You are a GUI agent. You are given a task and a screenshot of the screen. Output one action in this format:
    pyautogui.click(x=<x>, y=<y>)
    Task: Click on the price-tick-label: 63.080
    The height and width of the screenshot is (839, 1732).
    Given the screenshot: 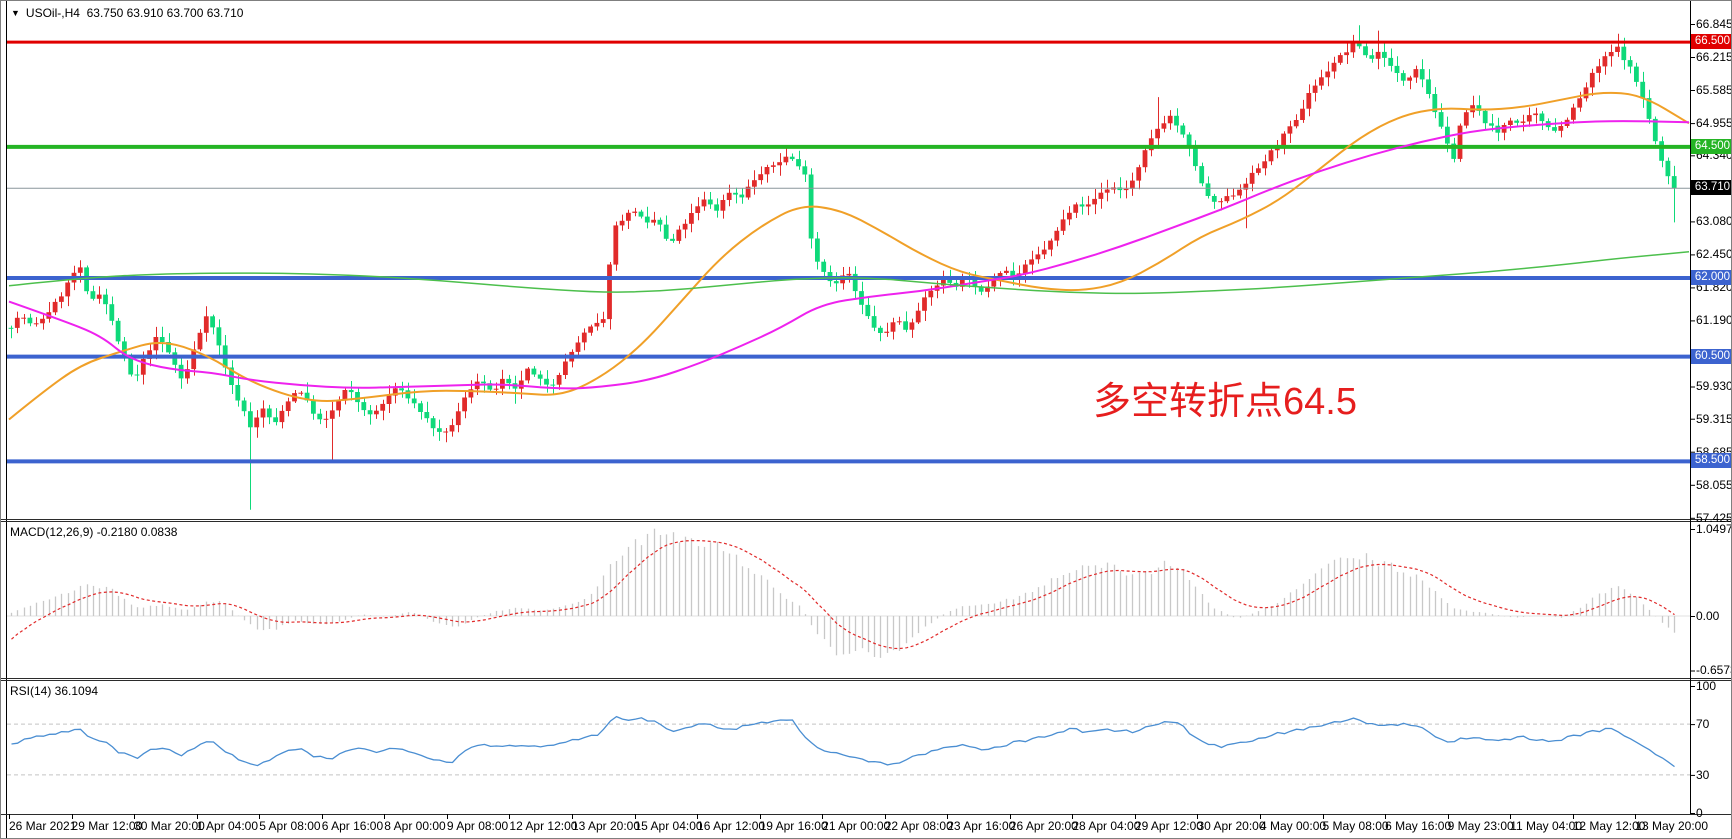 What is the action you would take?
    pyautogui.click(x=1714, y=221)
    